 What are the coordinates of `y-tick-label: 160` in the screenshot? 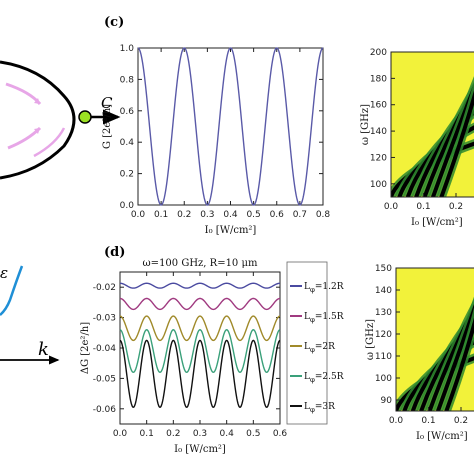 It's located at (378, 106).